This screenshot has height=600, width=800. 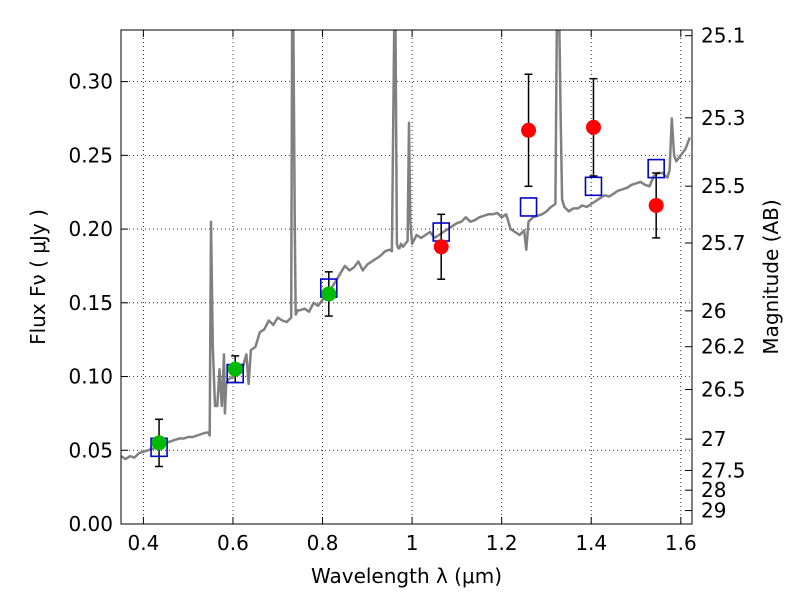 What do you see at coordinates (723, 186) in the screenshot?
I see `magnitude-tick-label: 25.5` at bounding box center [723, 186].